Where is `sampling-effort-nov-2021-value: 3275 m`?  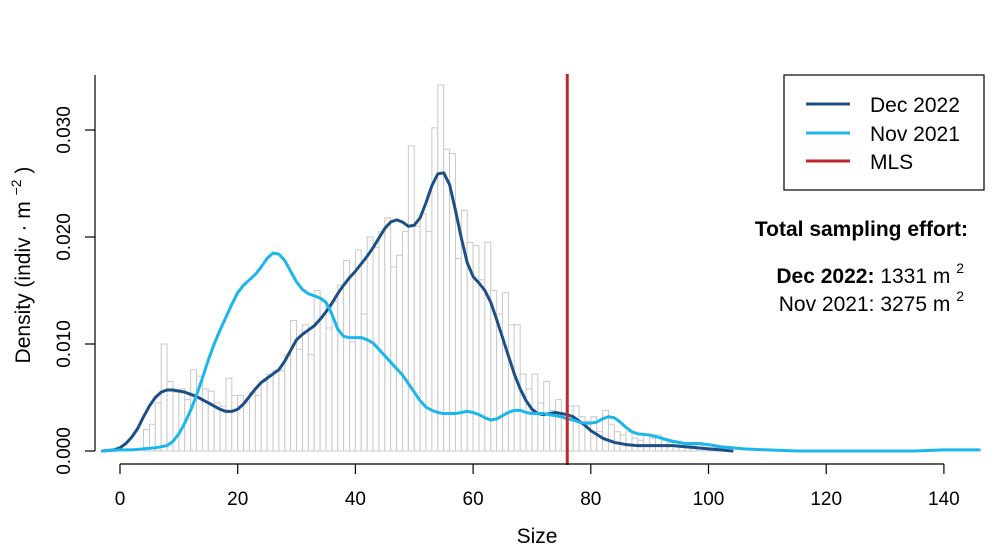 sampling-effort-nov-2021-value: 3275 m is located at coordinates (915, 304).